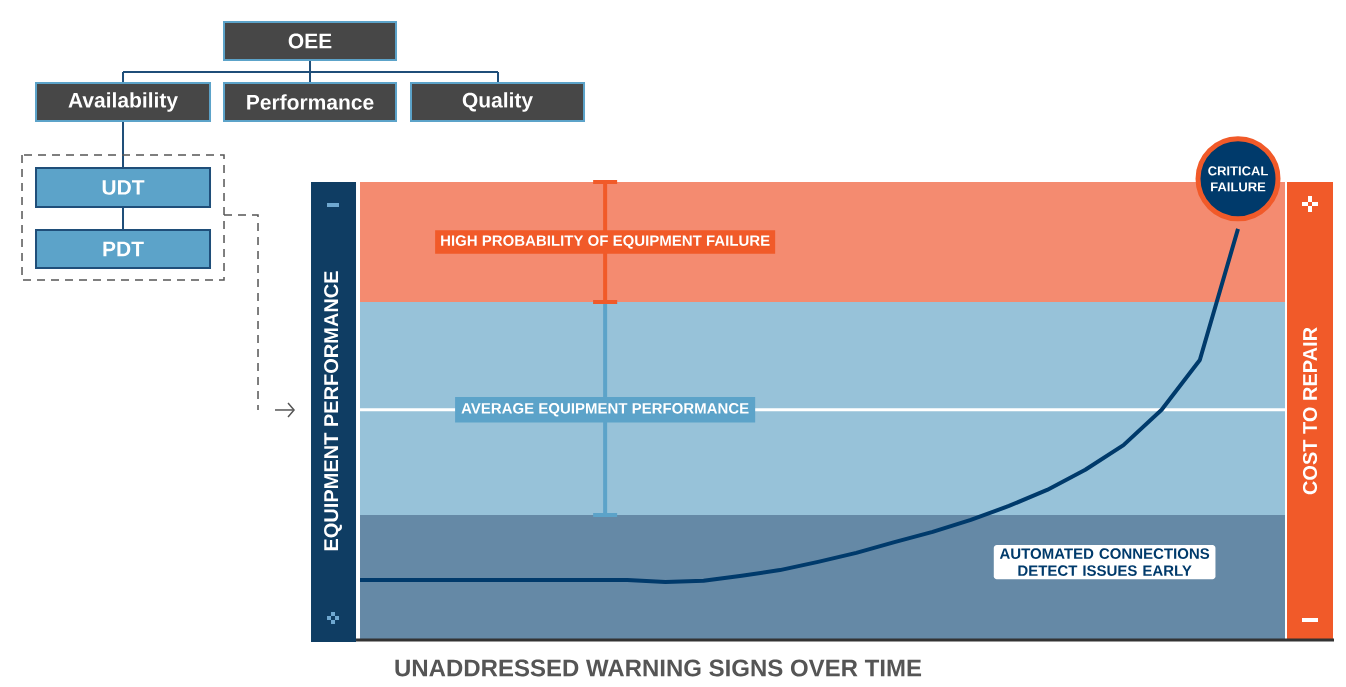 This screenshot has width=1346, height=687. Describe the element at coordinates (605, 242) in the screenshot. I see `band-label: HIGH PROBABILITY OF EQUIPMENT FAILURE` at that location.